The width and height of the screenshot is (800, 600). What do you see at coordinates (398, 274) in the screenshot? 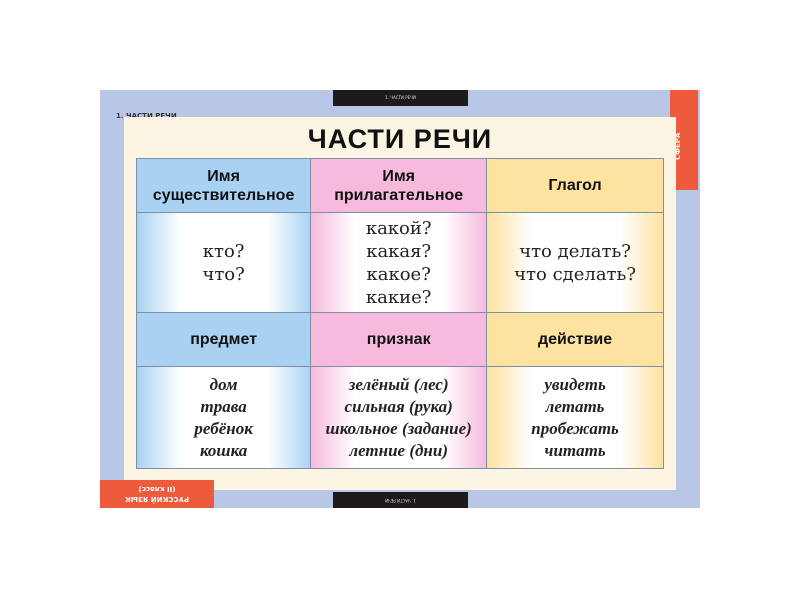
I see `cell-line: какое?` at bounding box center [398, 274].